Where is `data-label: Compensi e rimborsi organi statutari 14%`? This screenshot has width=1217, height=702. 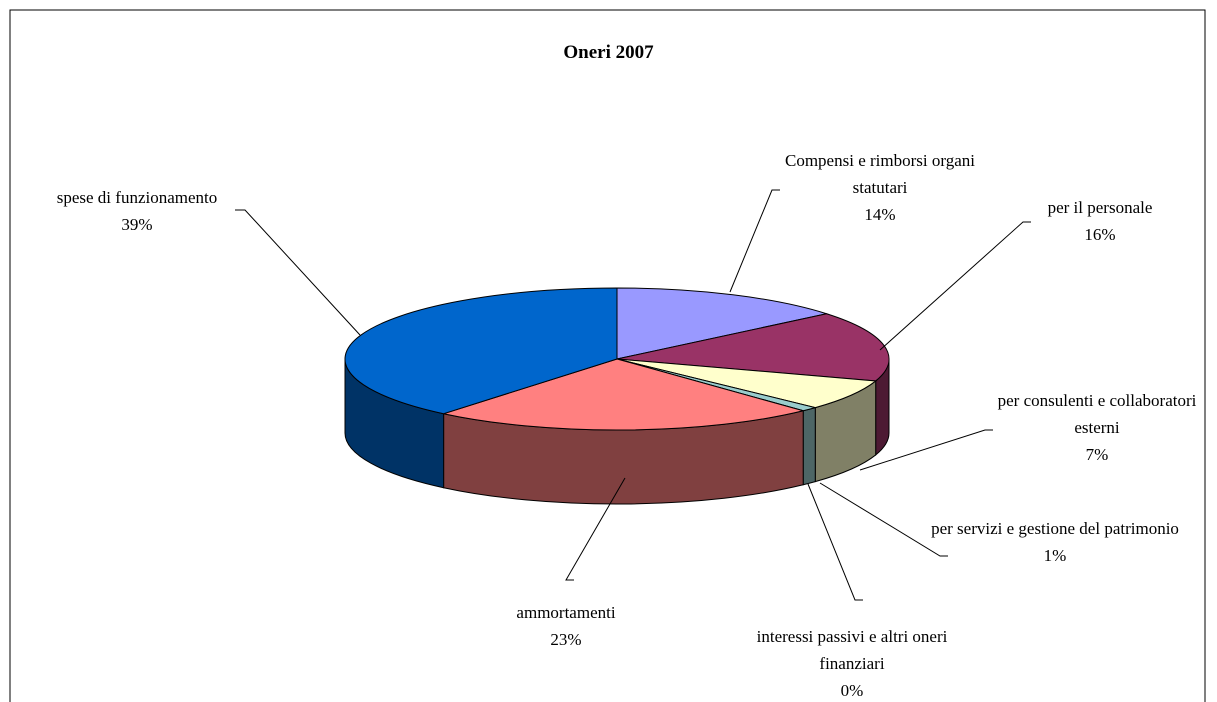 data-label: Compensi e rimborsi organi statutari 14% is located at coordinates (880, 187).